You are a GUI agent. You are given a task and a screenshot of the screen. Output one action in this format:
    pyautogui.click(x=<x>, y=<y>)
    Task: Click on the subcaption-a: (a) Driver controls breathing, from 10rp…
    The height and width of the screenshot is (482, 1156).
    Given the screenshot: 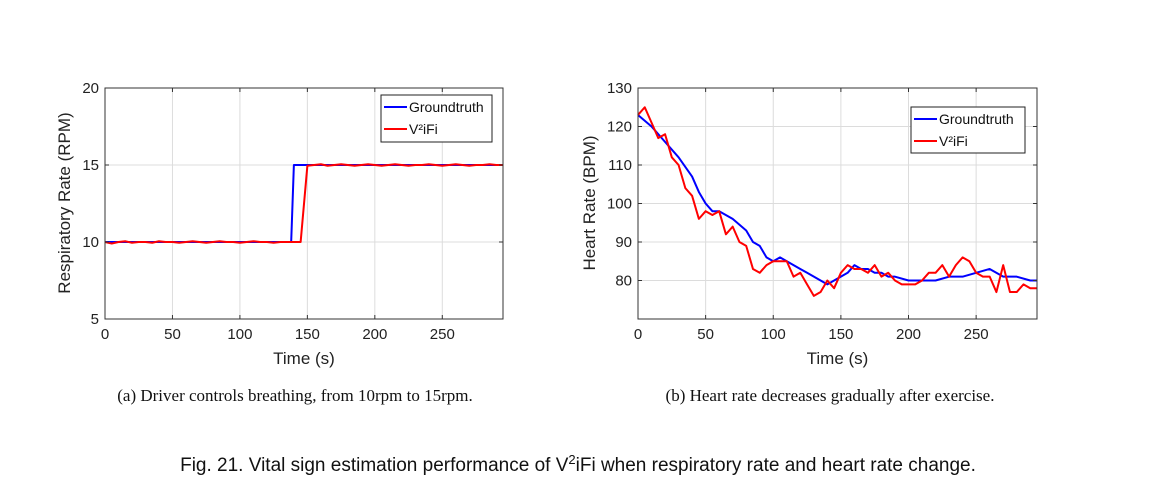 What is the action you would take?
    pyautogui.click(x=295, y=395)
    